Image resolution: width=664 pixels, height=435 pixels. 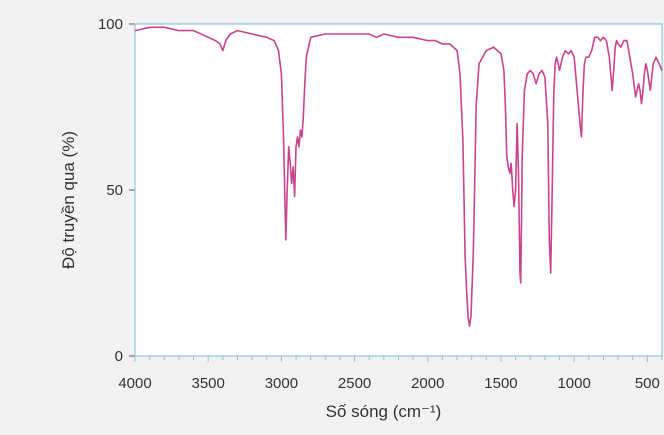 What do you see at coordinates (384, 411) in the screenshot?
I see `x-axis-label: Số sóng (cm⁻¹)` at bounding box center [384, 411].